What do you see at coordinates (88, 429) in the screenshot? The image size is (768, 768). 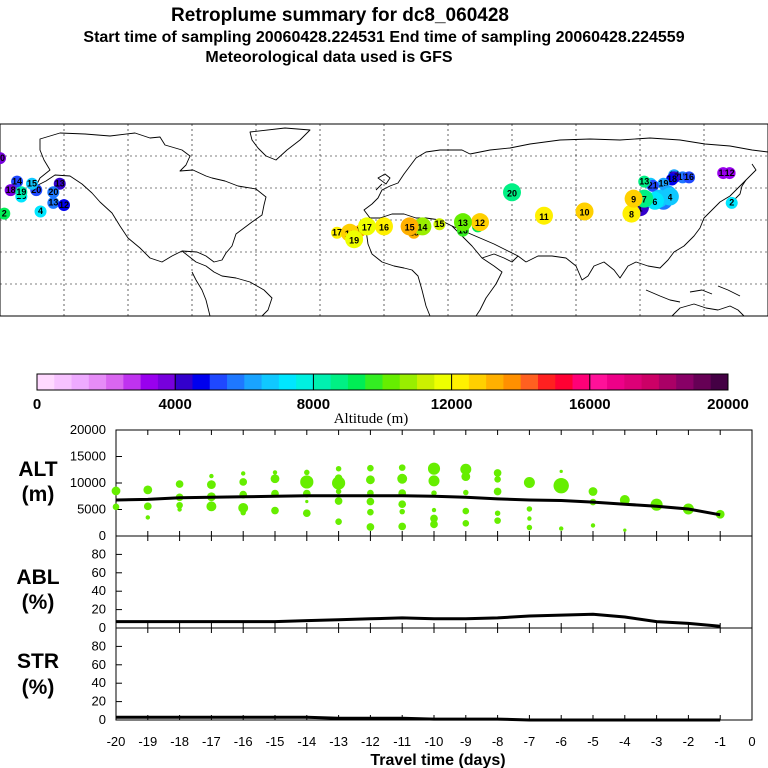 I see `y-tick-label: 20000` at bounding box center [88, 429].